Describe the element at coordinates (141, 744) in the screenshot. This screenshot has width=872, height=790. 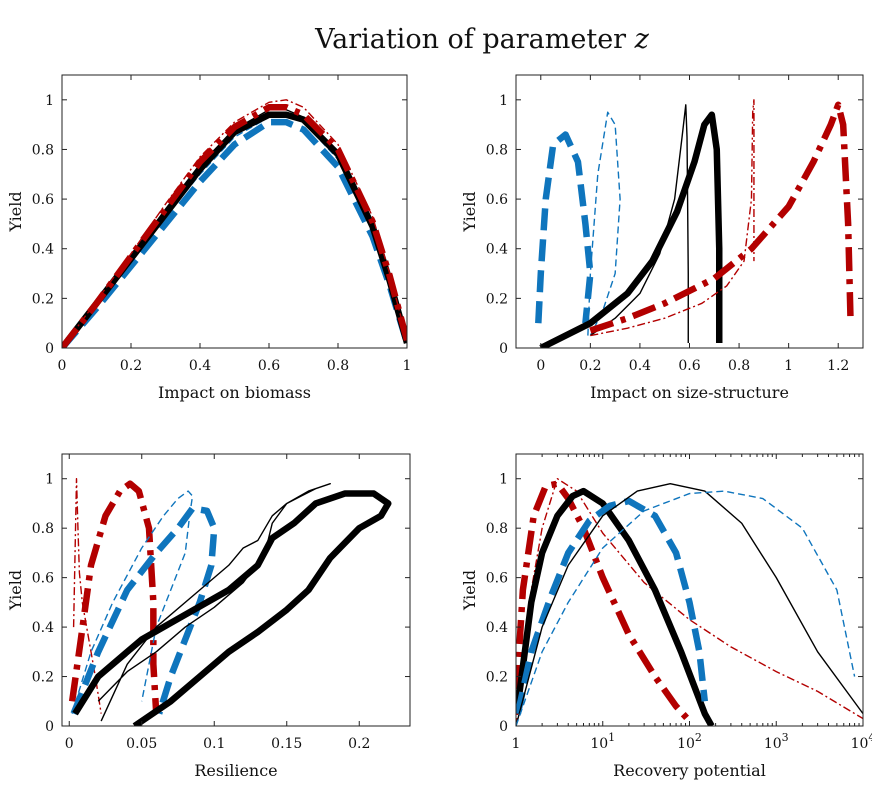
I see `x-tick-label: 0.05` at that location.